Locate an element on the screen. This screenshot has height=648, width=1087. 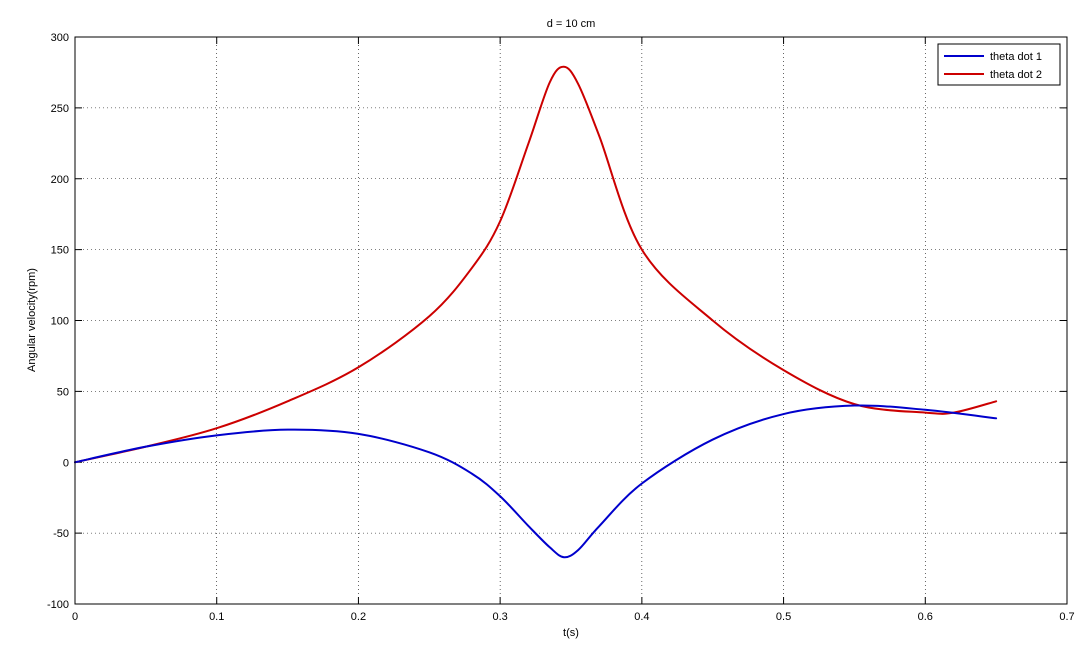
y-tick-label: 0 is located at coordinates (66, 463).